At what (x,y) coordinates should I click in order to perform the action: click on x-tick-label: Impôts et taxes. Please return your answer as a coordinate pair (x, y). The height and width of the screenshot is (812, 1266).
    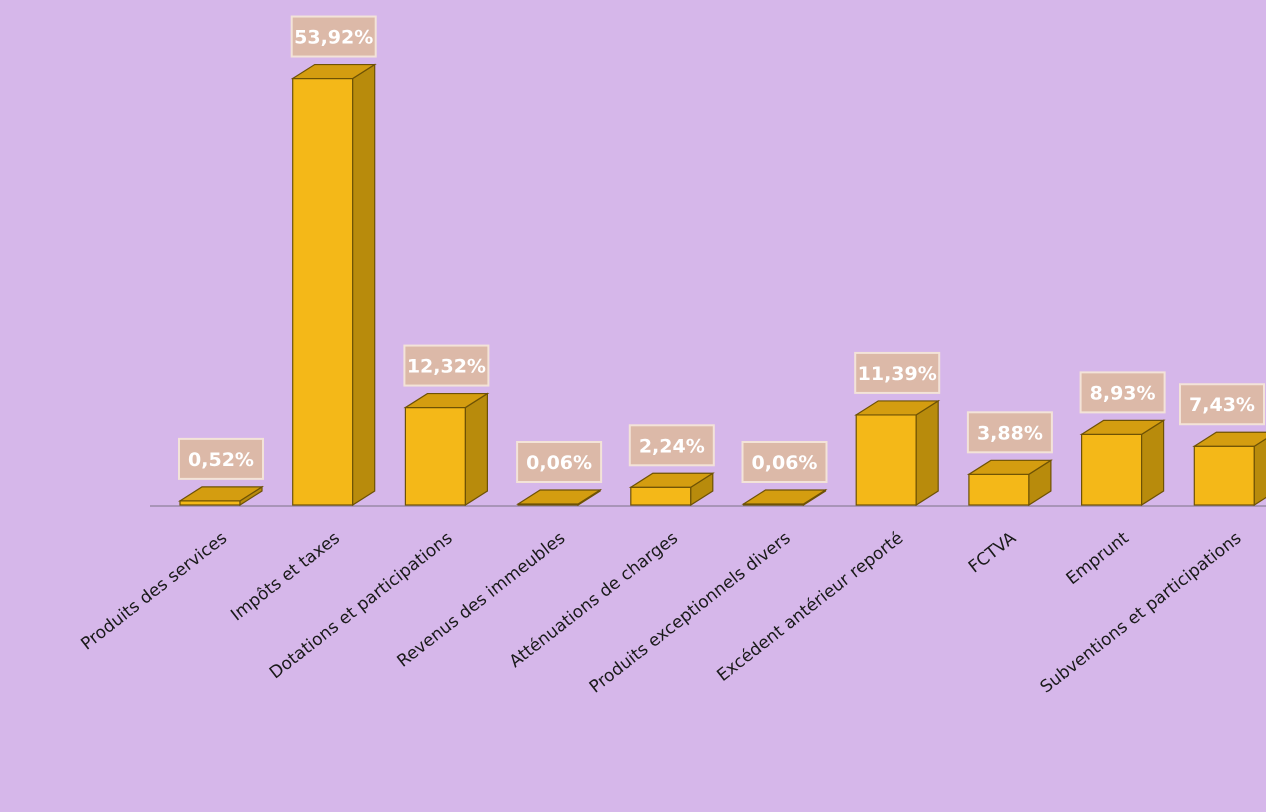
    Looking at the image, I should click on (285, 576).